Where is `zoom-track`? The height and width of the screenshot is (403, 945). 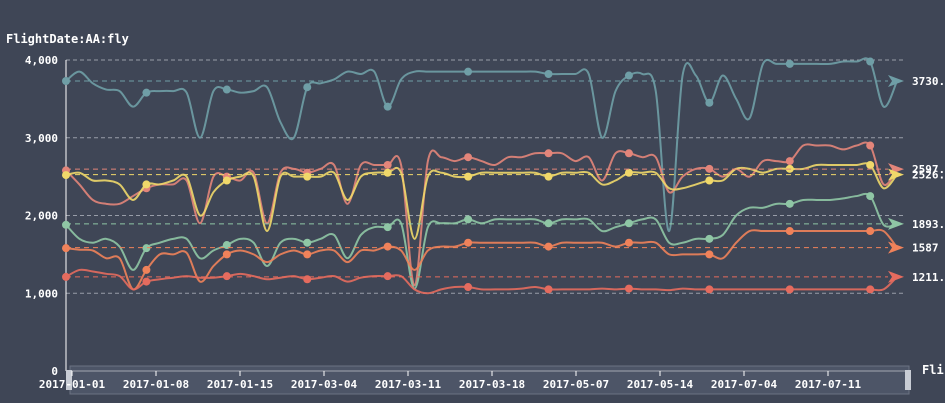 zoom-track is located at coordinates (489, 380).